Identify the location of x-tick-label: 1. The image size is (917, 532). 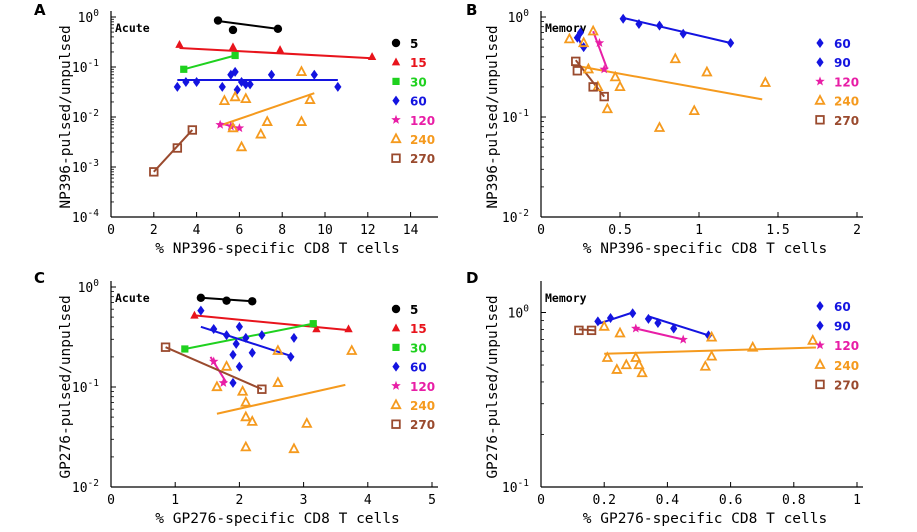
(175, 500).